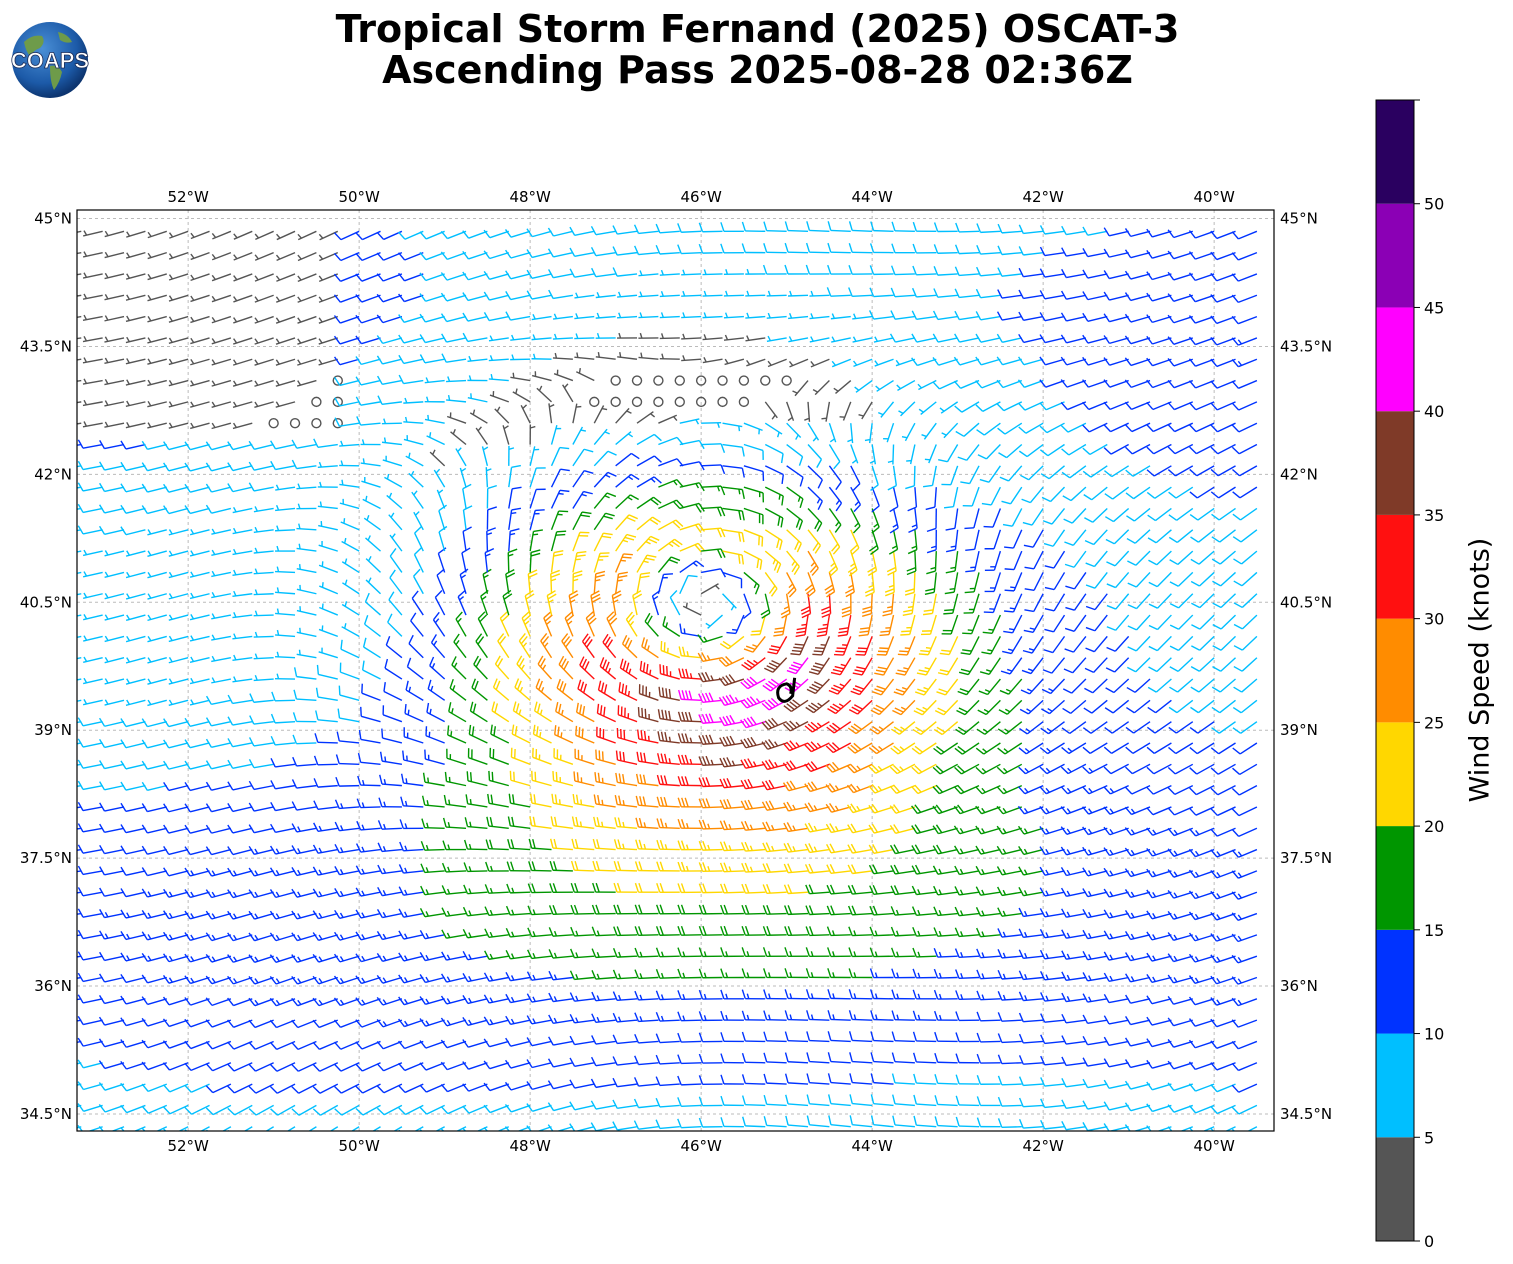 The height and width of the screenshot is (1264, 1513). Describe the element at coordinates (1434, 204) in the screenshot. I see `colorbar-tick-label: 50` at that location.